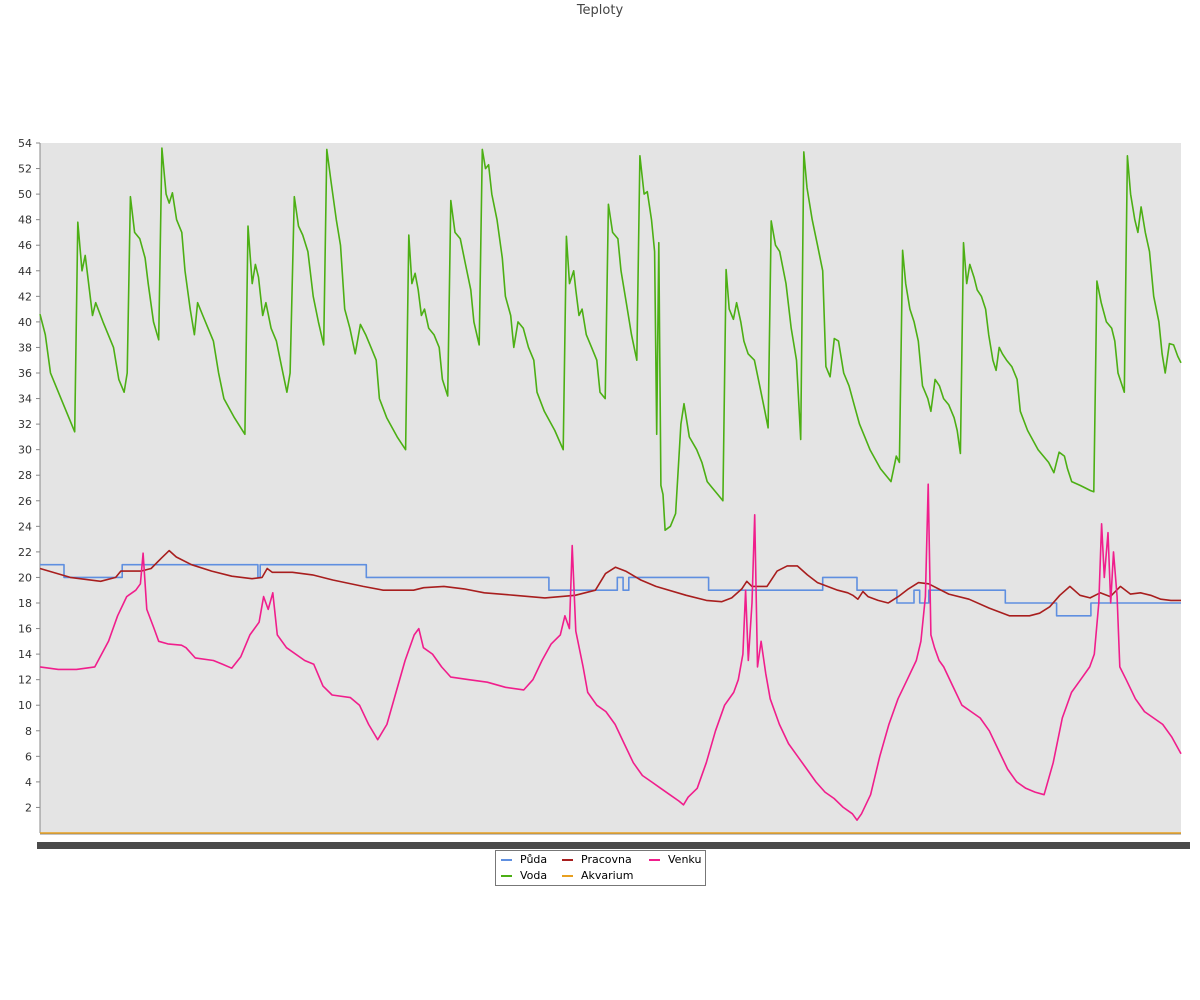  I want to click on y-tick-label: 24, so click(25, 526).